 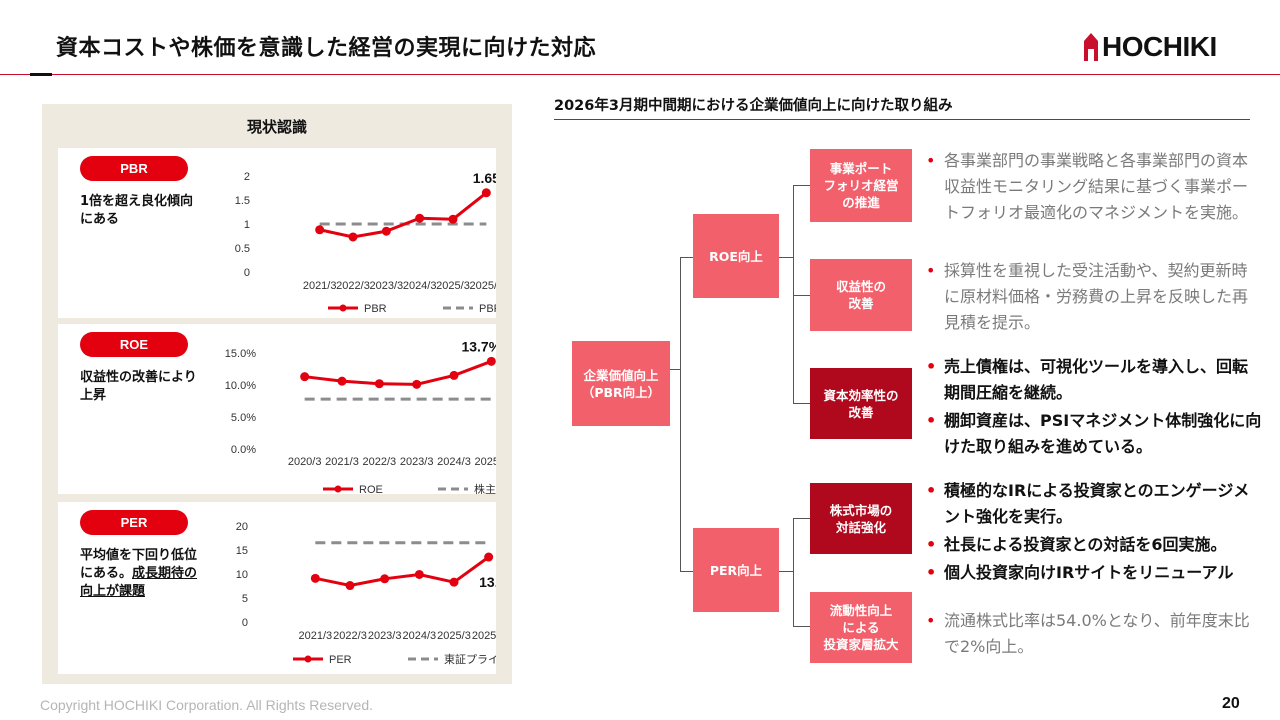 What do you see at coordinates (478, 346) in the screenshot?
I see `data-label: 13.7%` at bounding box center [478, 346].